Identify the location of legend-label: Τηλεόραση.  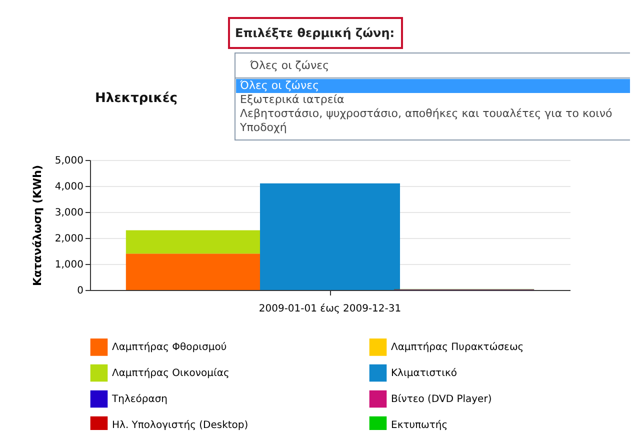
(139, 399).